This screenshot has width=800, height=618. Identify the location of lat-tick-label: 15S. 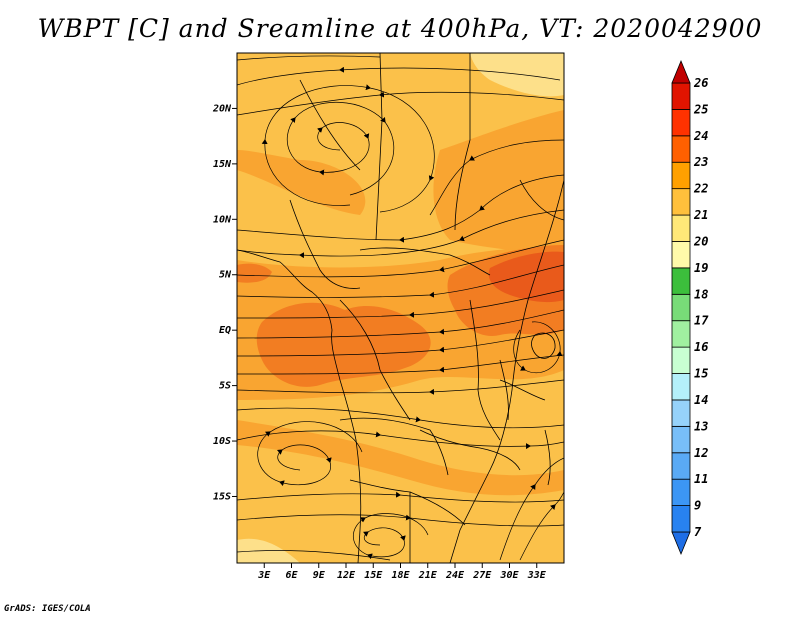
(222, 496).